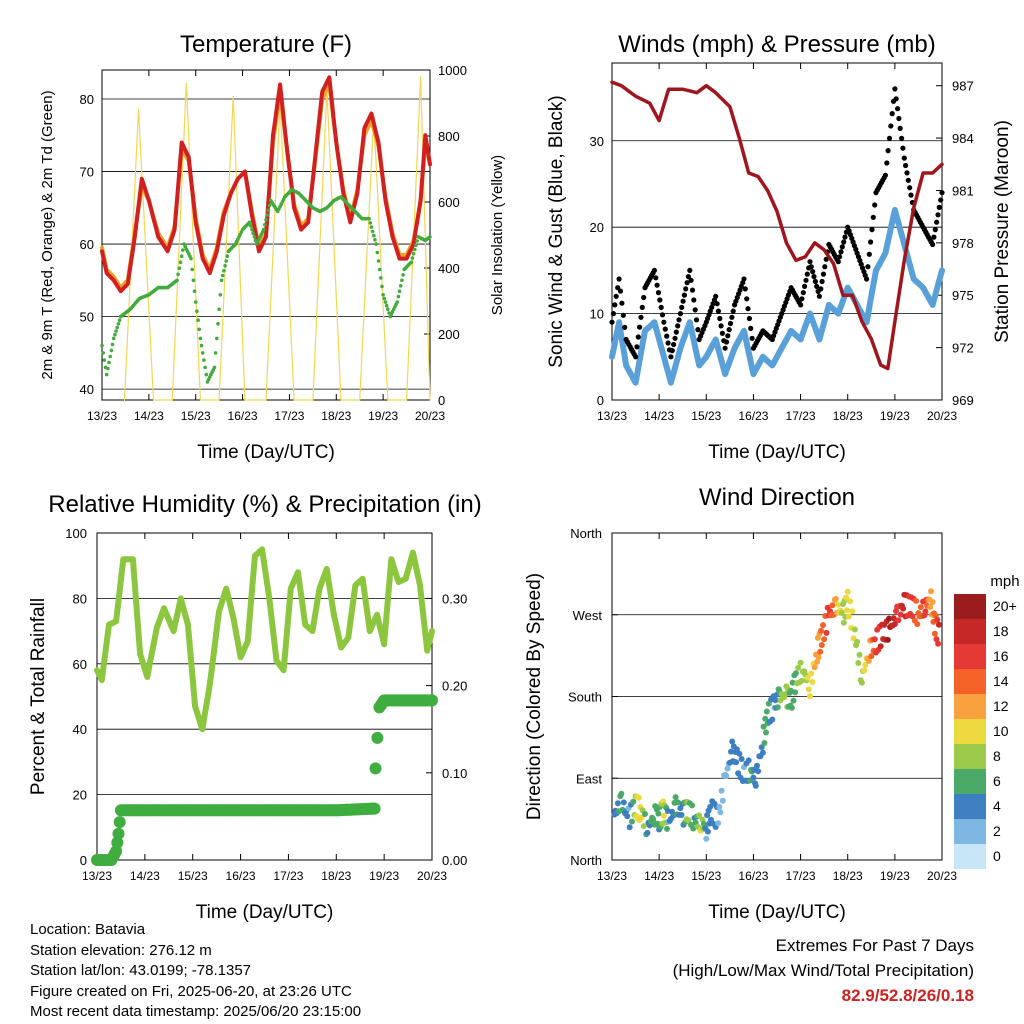  What do you see at coordinates (243, 416) in the screenshot?
I see `temp-x-tick-label: 16/23` at bounding box center [243, 416].